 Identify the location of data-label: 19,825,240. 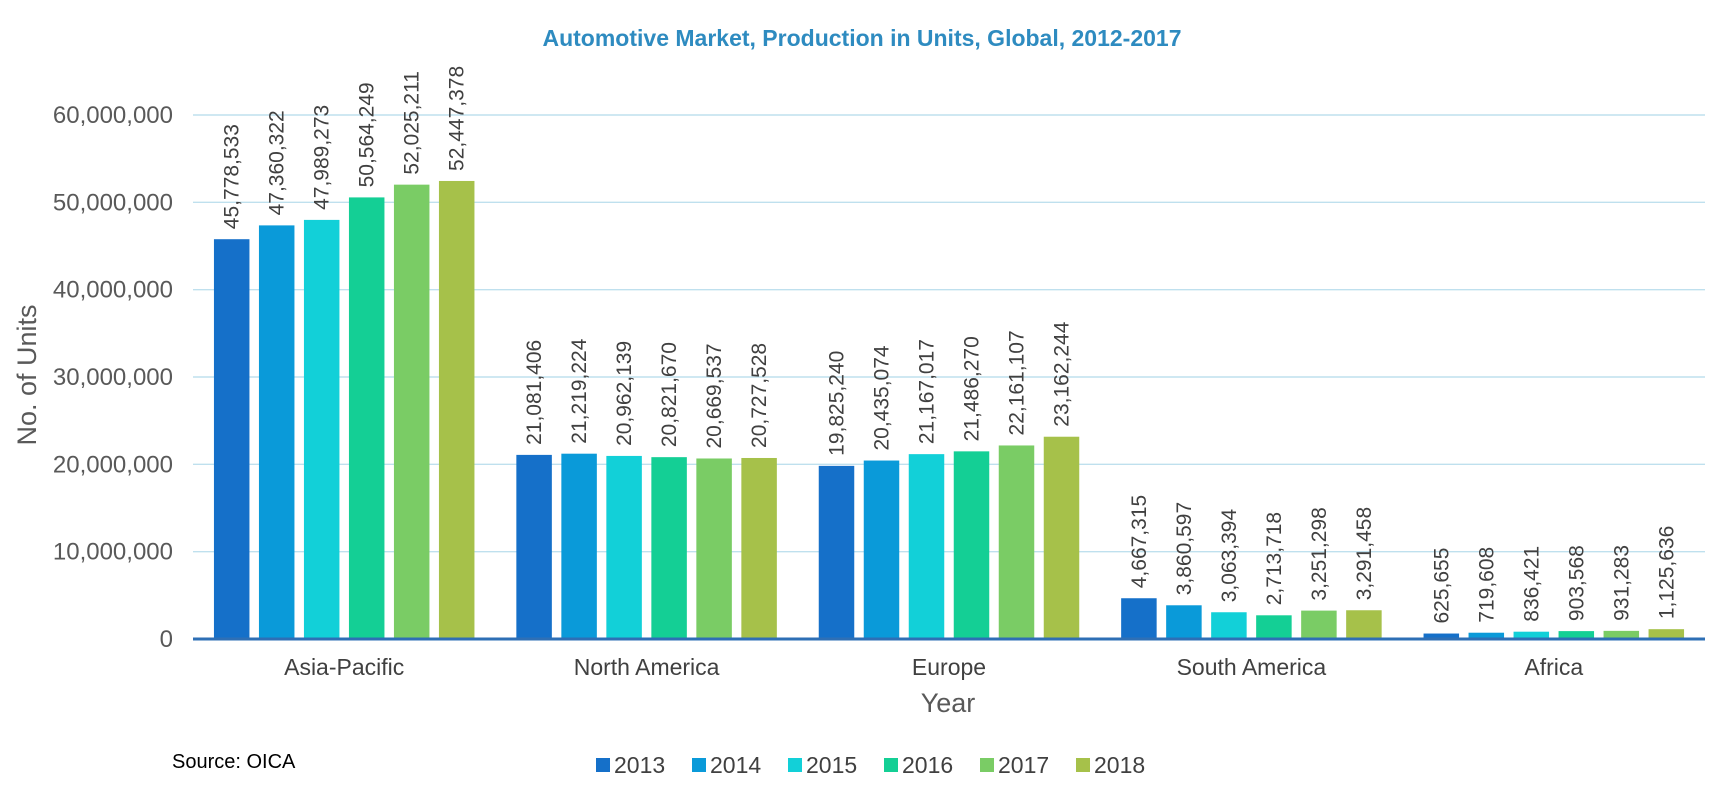
(837, 403).